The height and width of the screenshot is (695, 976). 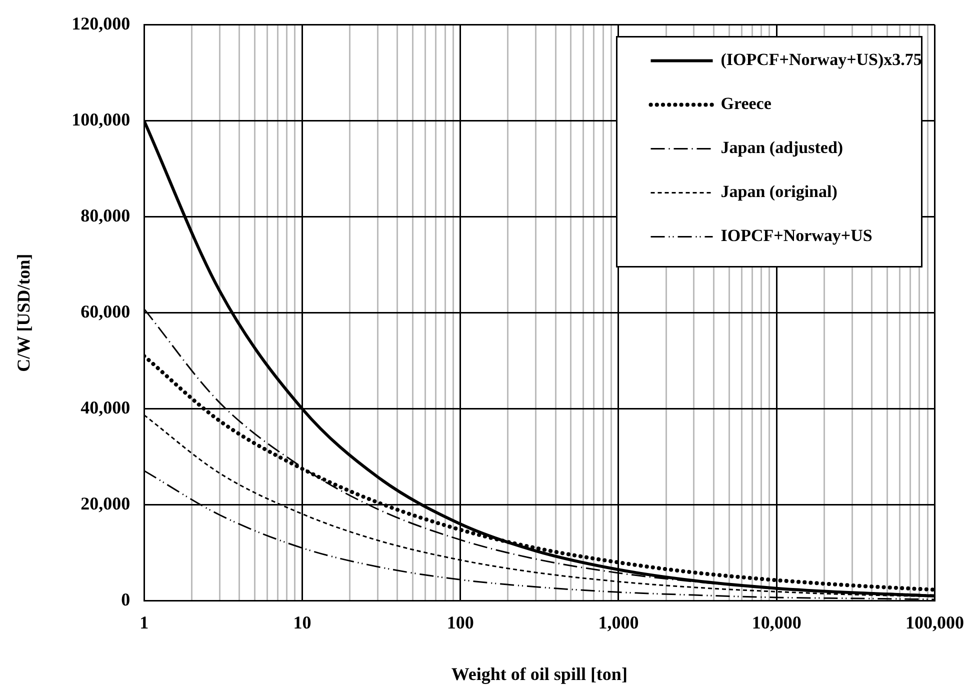 What do you see at coordinates (101, 119) in the screenshot?
I see `y-tick-label: 100,000` at bounding box center [101, 119].